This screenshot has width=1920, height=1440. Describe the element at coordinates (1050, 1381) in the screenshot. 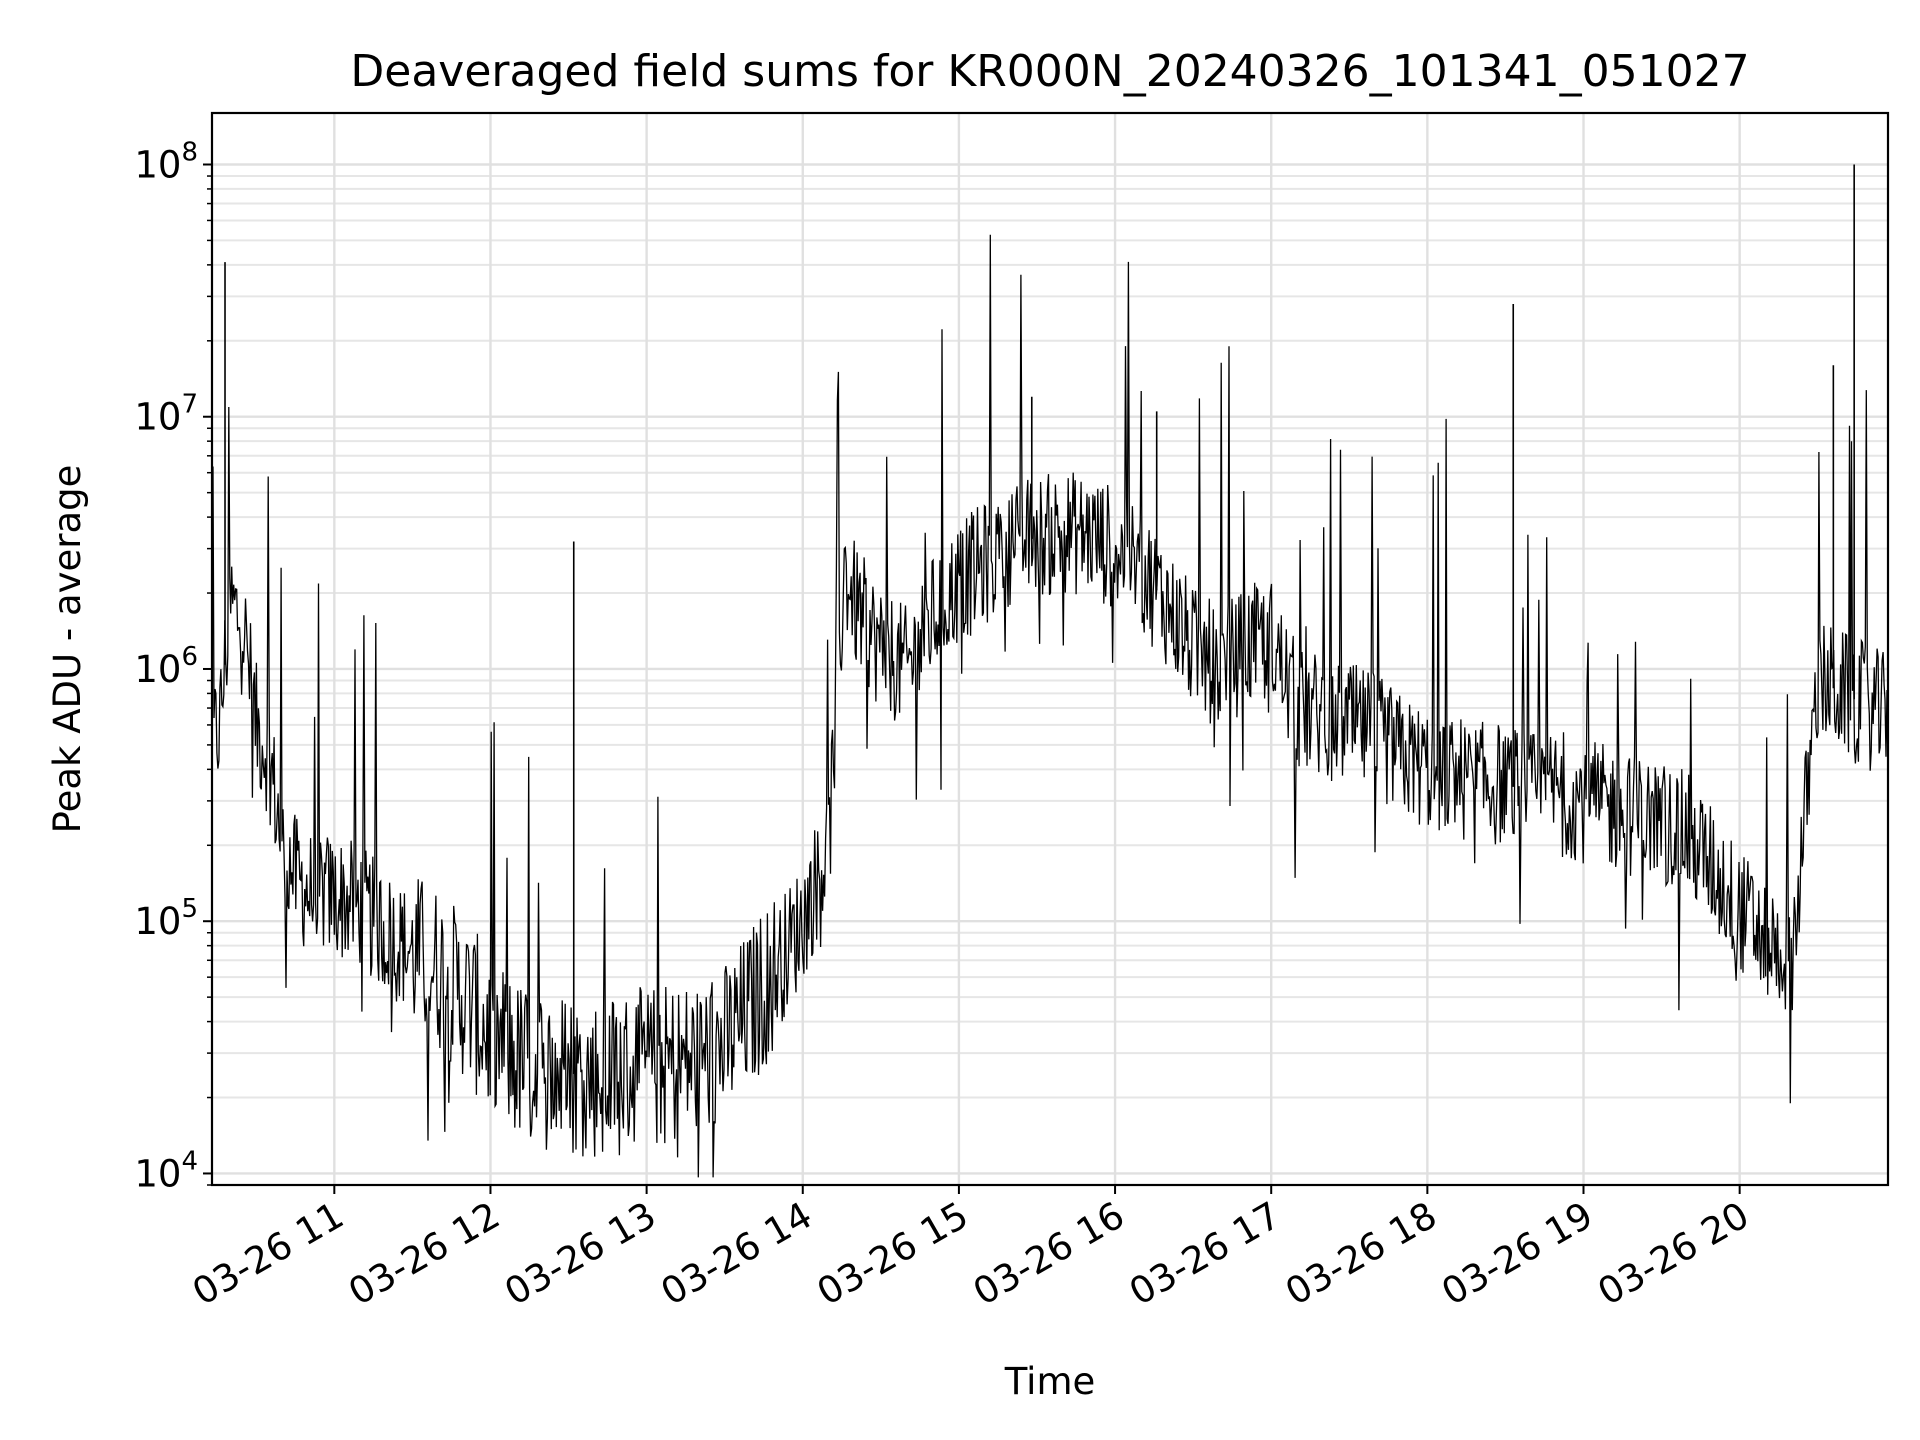

I see `x-axis-label: Time` at that location.